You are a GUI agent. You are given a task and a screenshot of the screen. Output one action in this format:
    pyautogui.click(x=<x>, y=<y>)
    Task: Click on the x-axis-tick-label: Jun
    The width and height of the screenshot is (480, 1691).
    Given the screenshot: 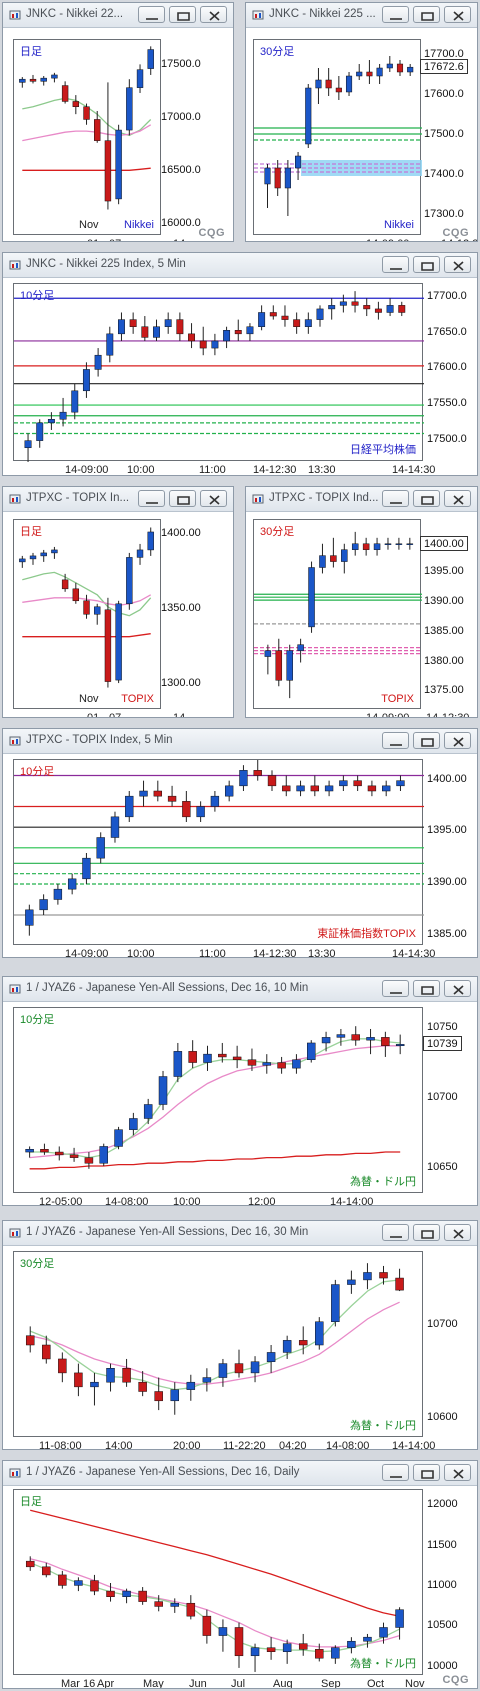 What is the action you would take?
    pyautogui.click(x=198, y=1683)
    